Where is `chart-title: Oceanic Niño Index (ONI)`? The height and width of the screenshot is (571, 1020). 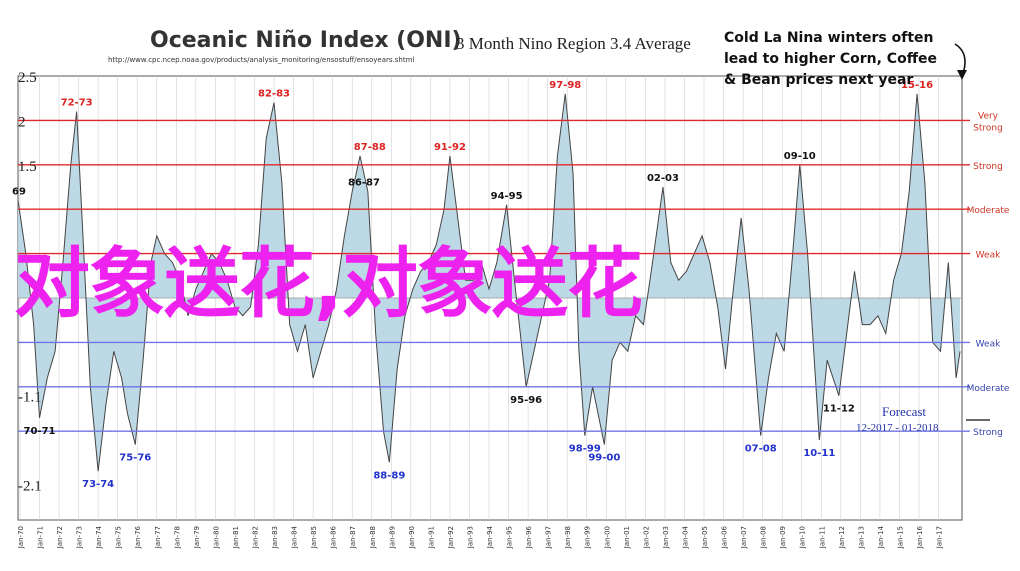
chart-title: Oceanic Niño Index (ONI) is located at coordinates (306, 40).